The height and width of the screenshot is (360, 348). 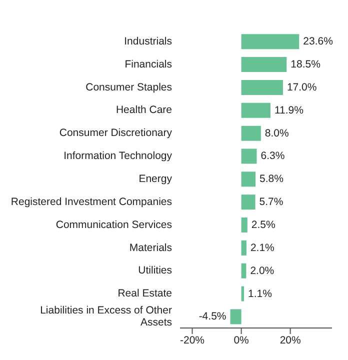 What do you see at coordinates (263, 225) in the screenshot?
I see `data-label: 2.5%` at bounding box center [263, 225].